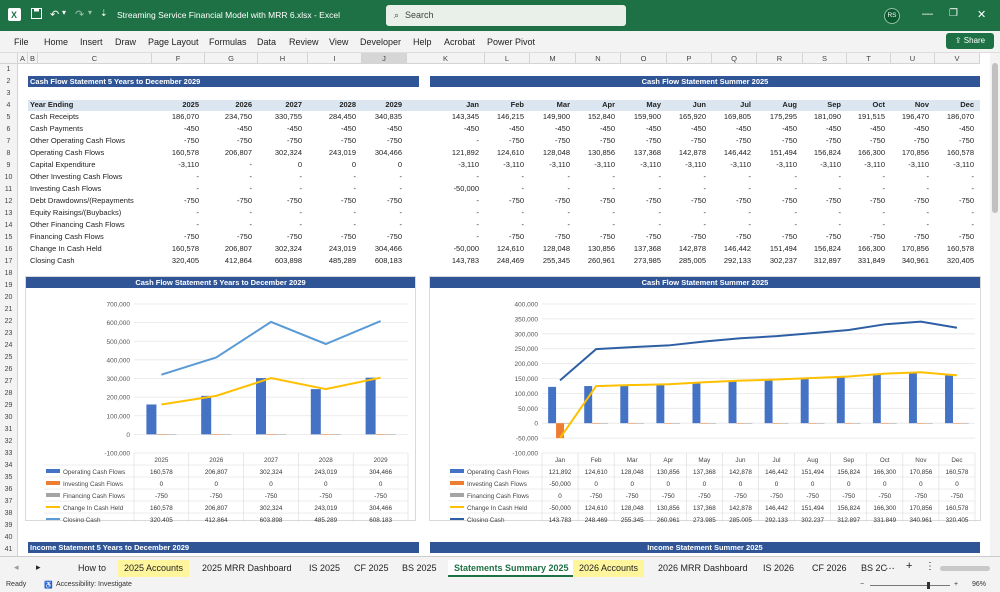  Describe the element at coordinates (644, 58) in the screenshot. I see `column-header-O: O` at that location.